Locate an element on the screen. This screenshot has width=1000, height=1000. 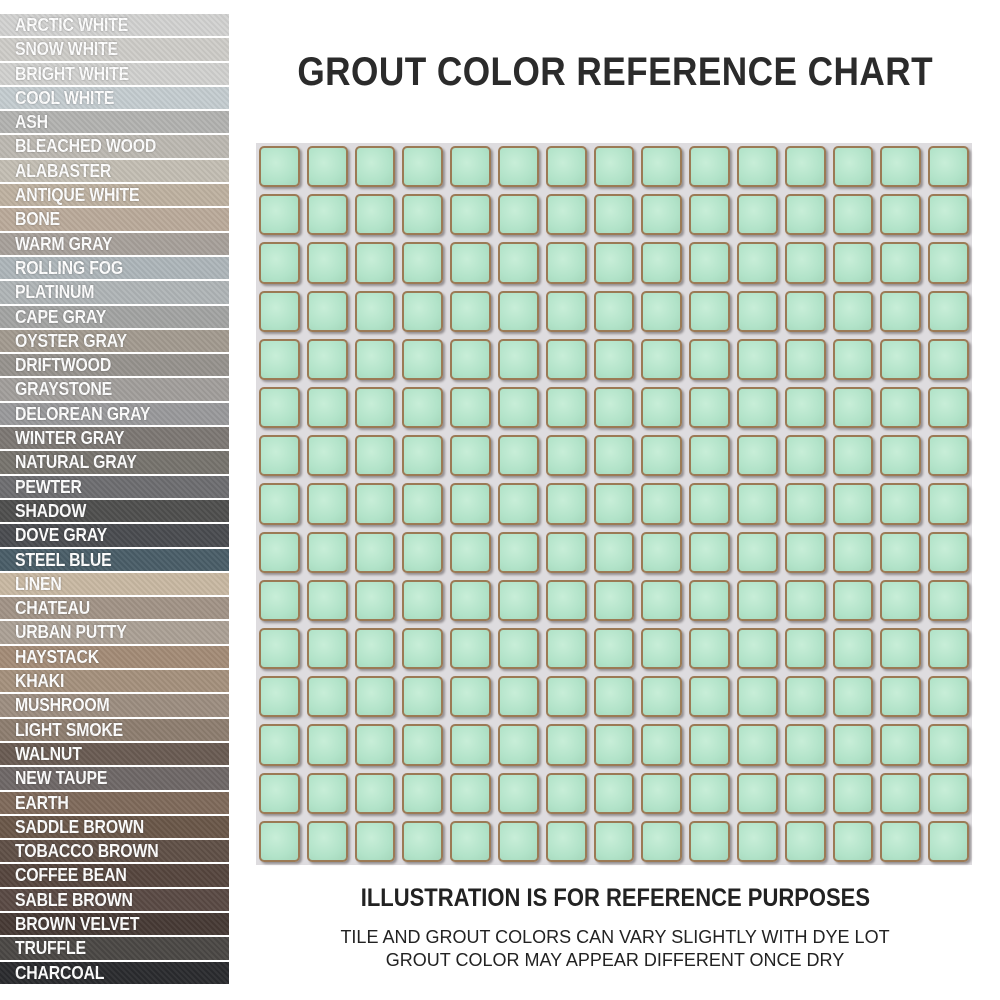
chart-title-text: GROUT COLOR REFERENCE CHART is located at coordinates (615, 72).